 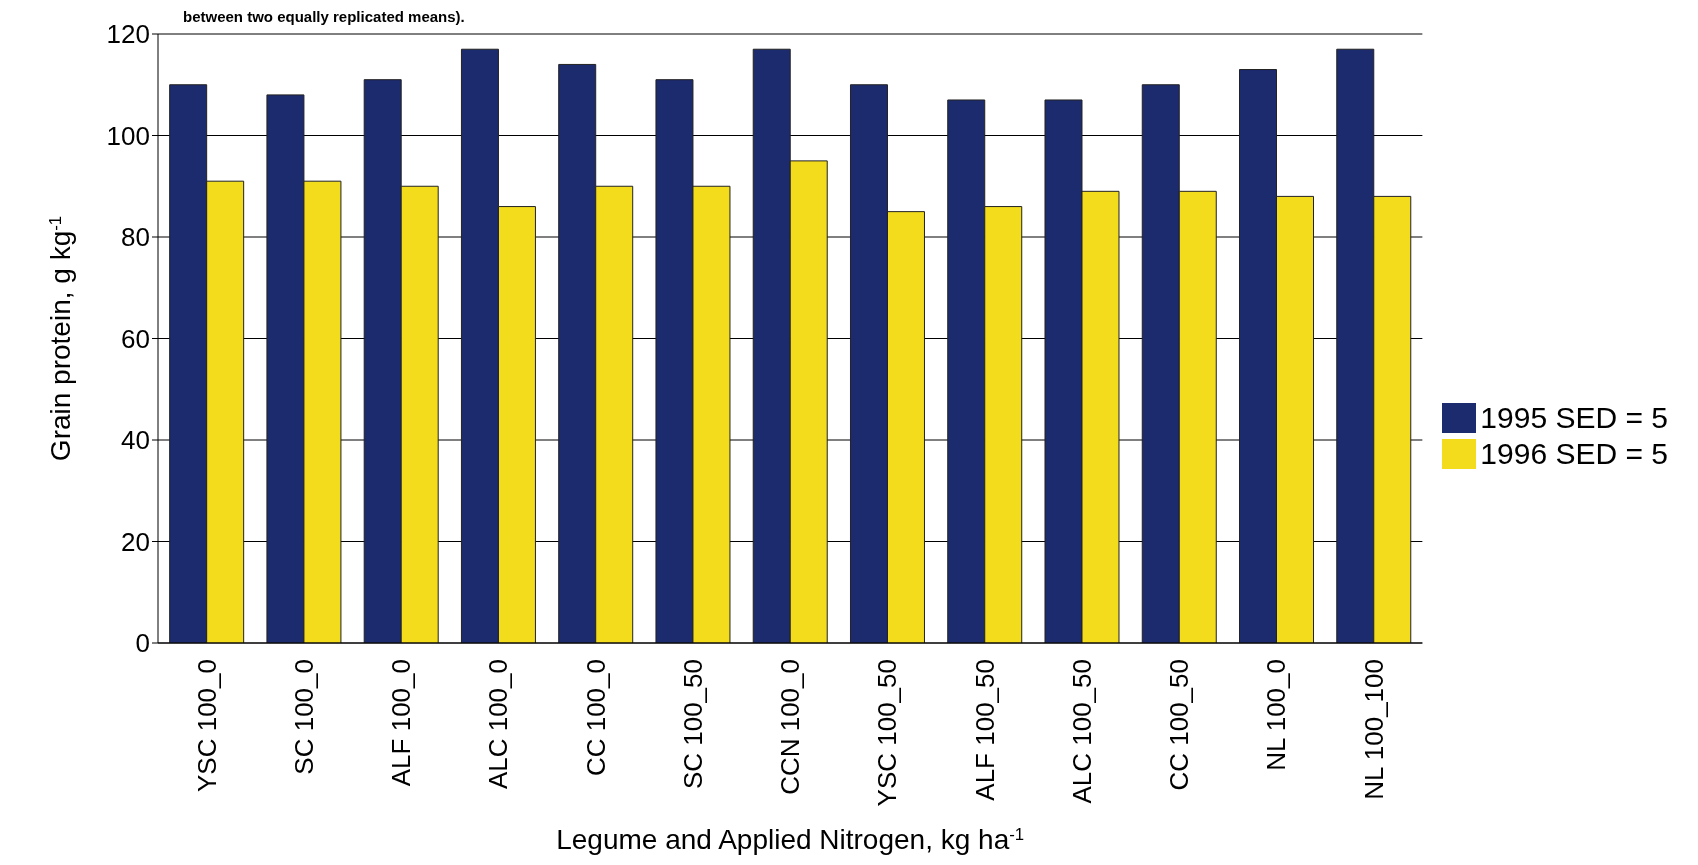 I want to click on y-tick-label: 40, so click(x=135, y=440).